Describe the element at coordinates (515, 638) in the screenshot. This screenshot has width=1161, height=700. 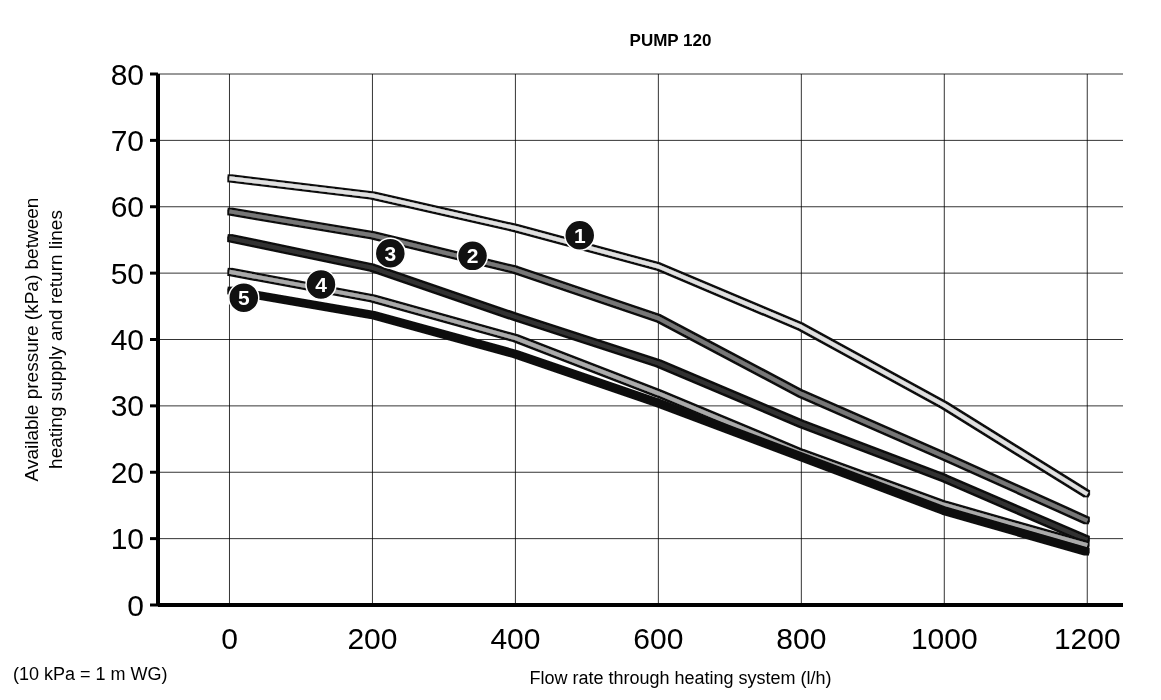
I see `x-tick-label: 400` at that location.